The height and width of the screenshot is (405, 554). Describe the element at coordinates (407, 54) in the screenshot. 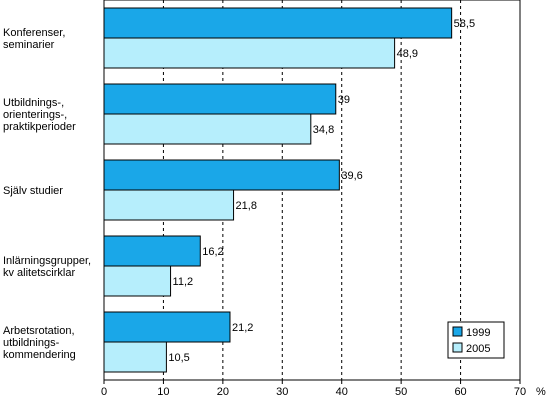

I see `data-label-2005-0: 48,9` at that location.